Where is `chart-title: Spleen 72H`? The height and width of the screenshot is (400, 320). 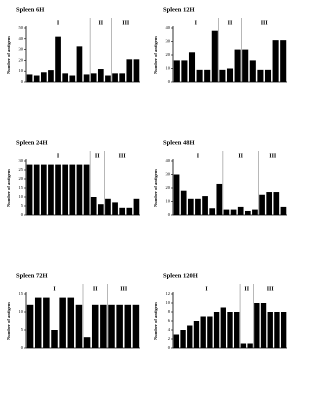
chart-title: Spleen 72H is located at coordinates (32, 275).